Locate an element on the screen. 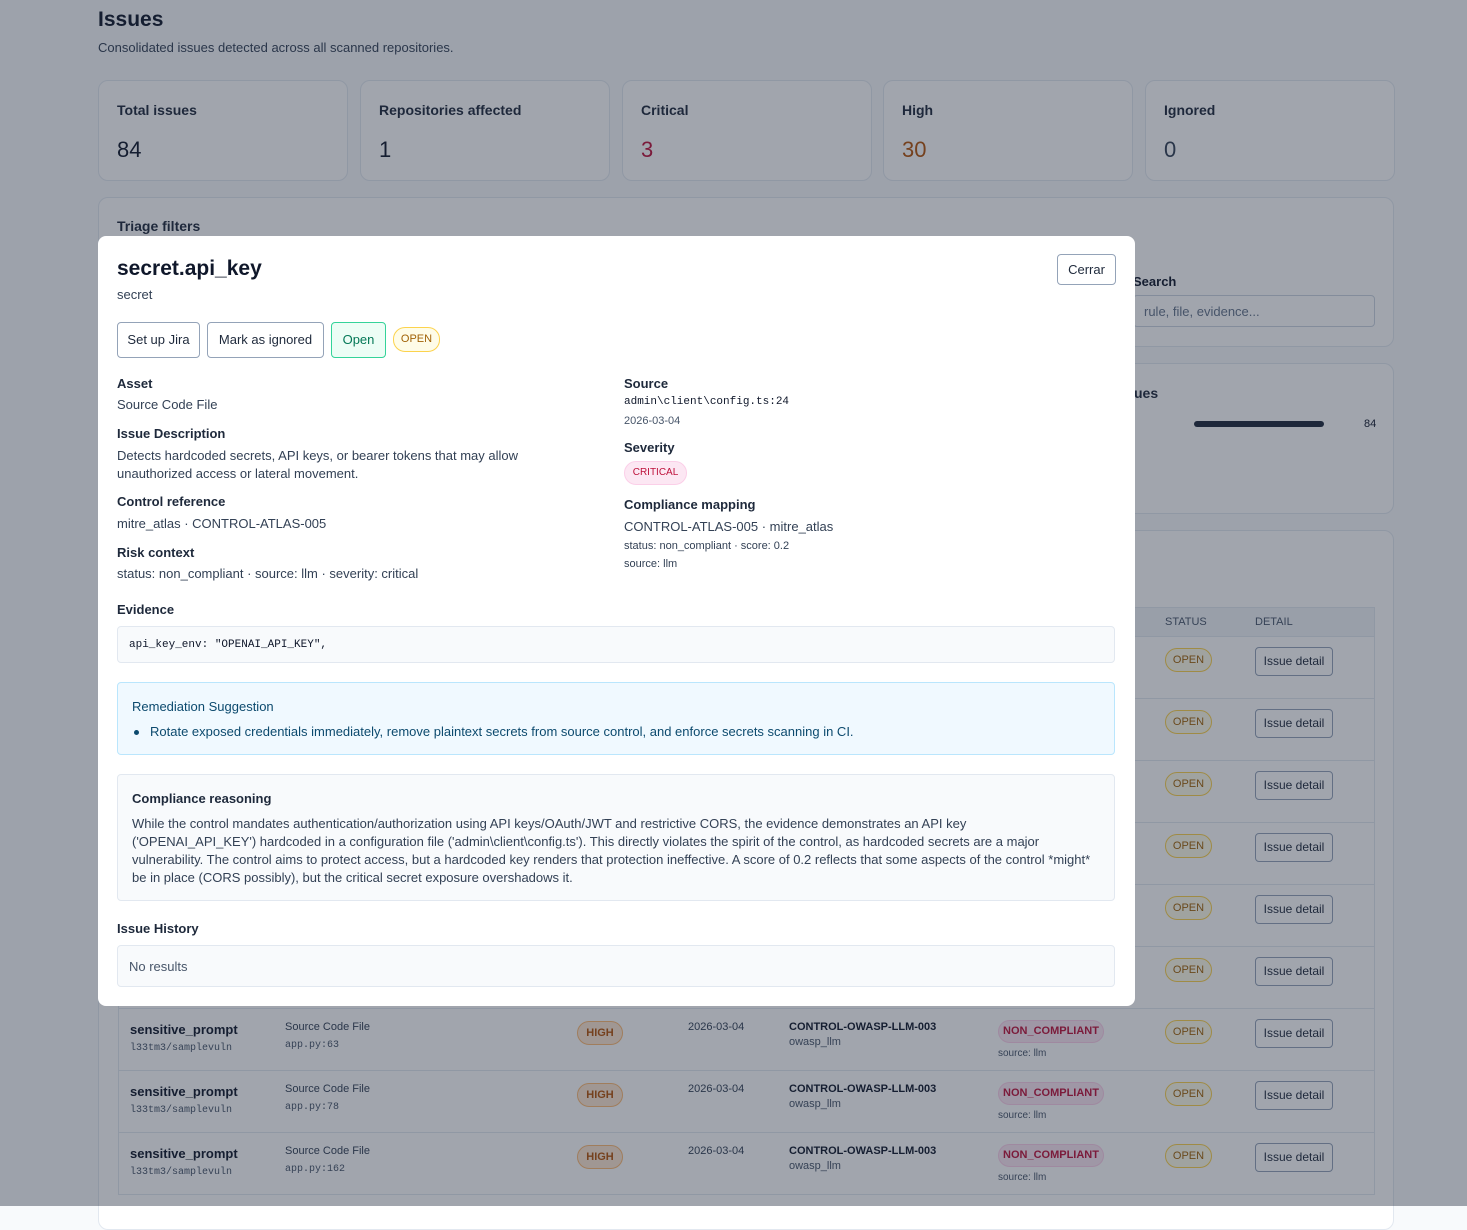 Image resolution: width=1467 pixels, height=1230 pixels. stat-label: Critical is located at coordinates (665, 110).